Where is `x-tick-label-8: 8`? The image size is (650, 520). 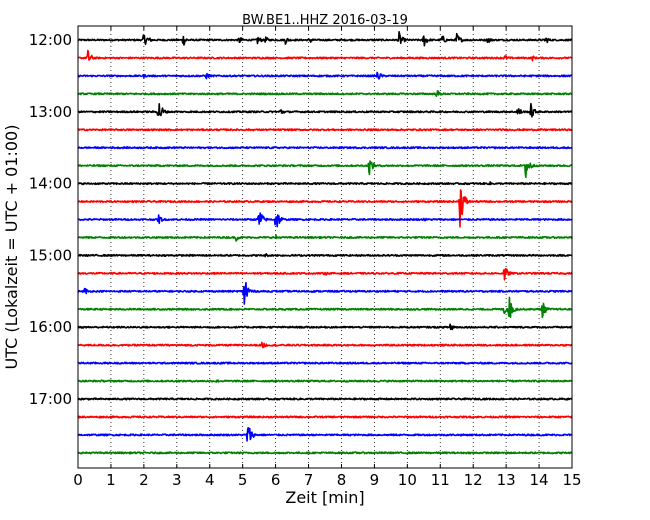
x-tick-label-8: 8 is located at coordinates (342, 480).